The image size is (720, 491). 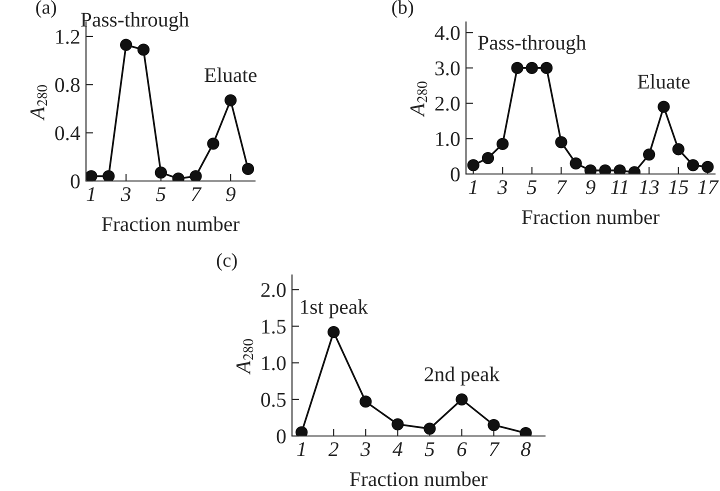 I want to click on x-tick-label: 8, so click(x=526, y=449).